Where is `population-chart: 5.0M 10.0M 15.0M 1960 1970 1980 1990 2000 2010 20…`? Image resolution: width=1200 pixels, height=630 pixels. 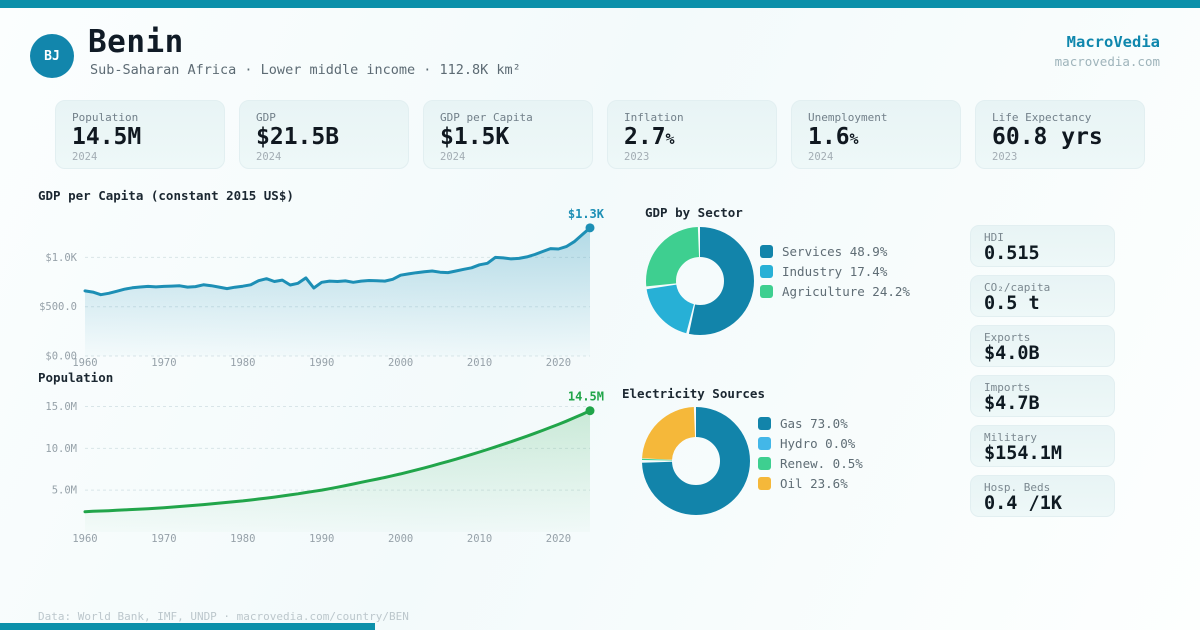 population-chart: 5.0M 10.0M 15.0M 1960 1970 1980 1990 2000 2010 20… is located at coordinates (324, 467).